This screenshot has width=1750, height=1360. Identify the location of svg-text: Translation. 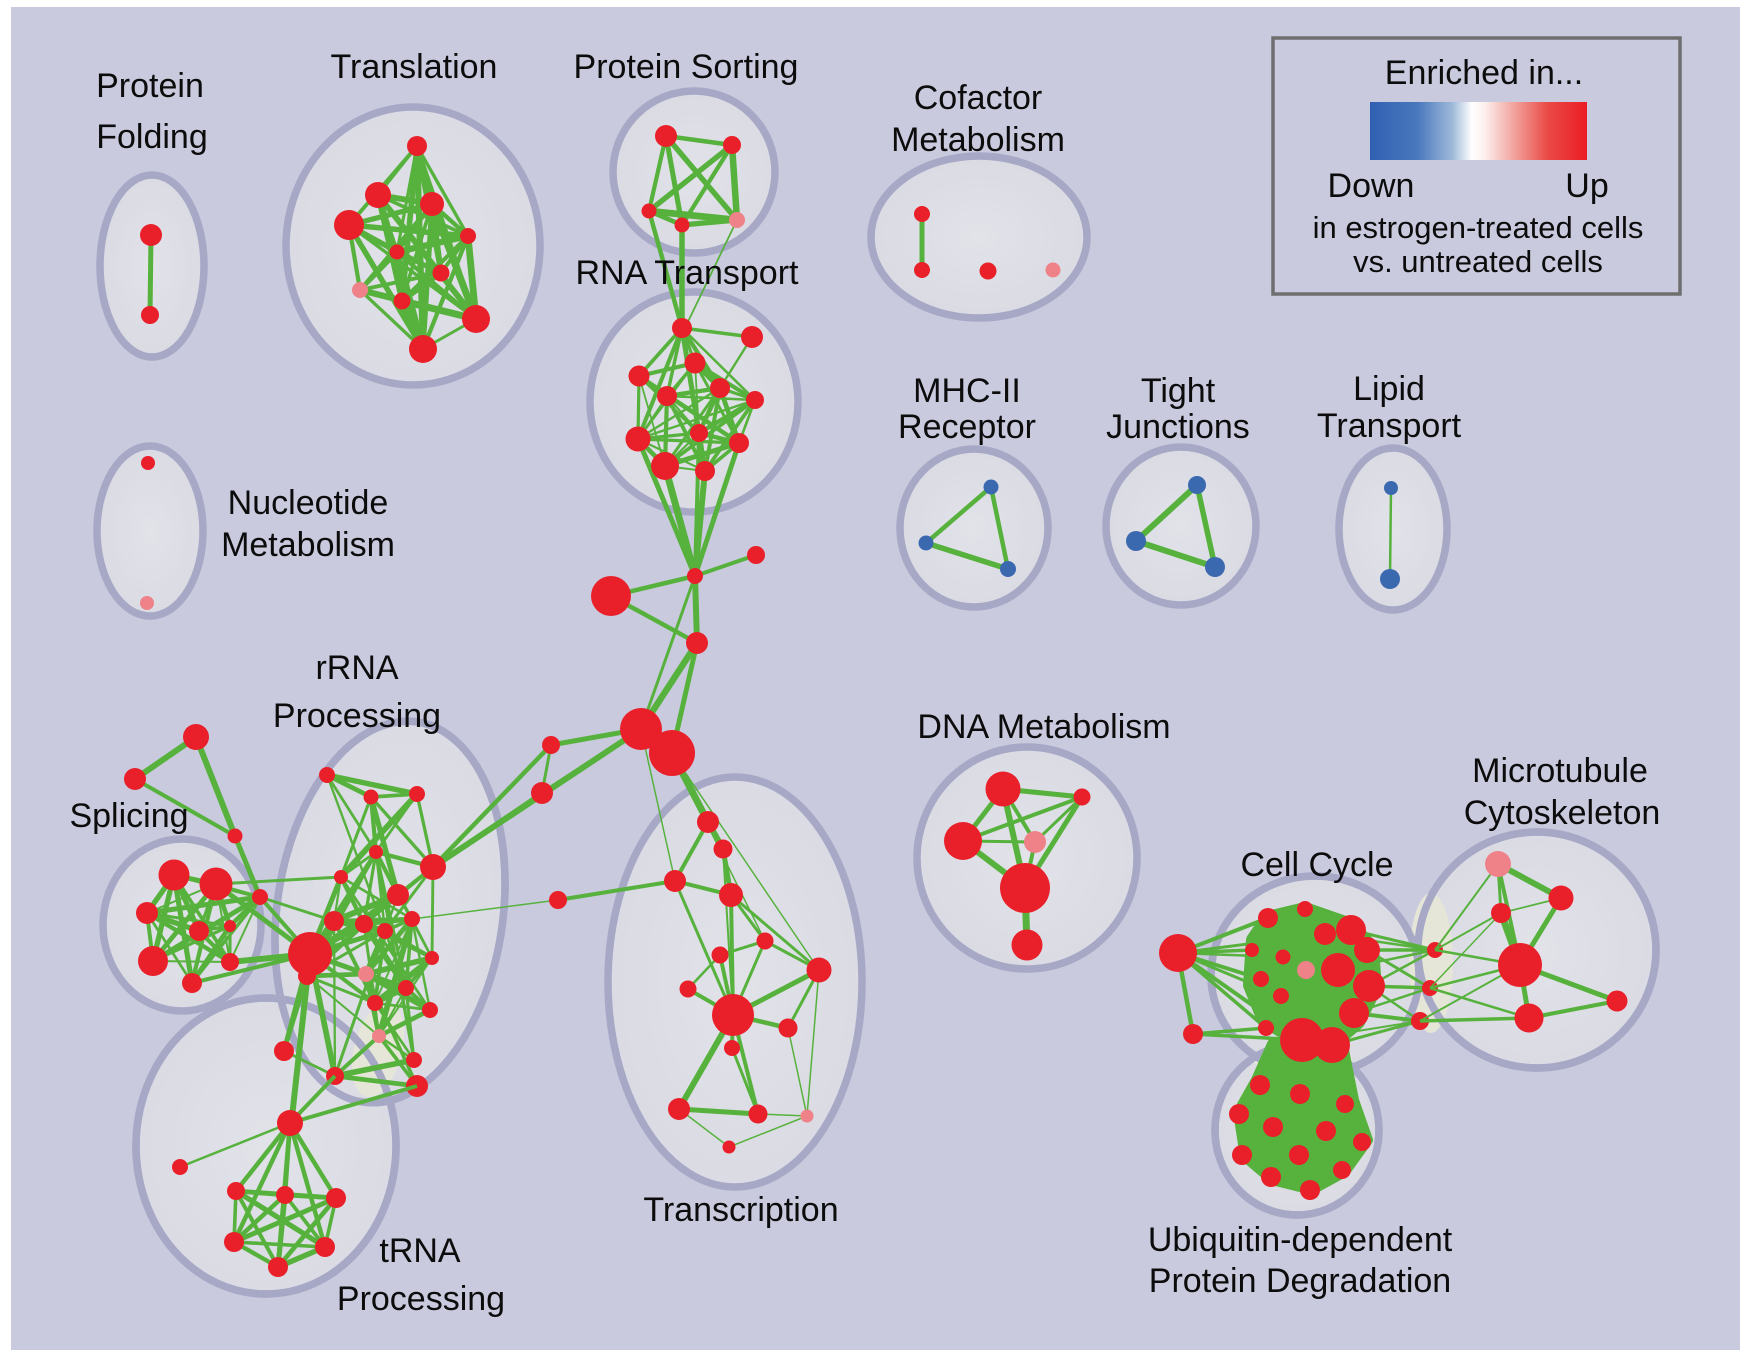
(414, 67).